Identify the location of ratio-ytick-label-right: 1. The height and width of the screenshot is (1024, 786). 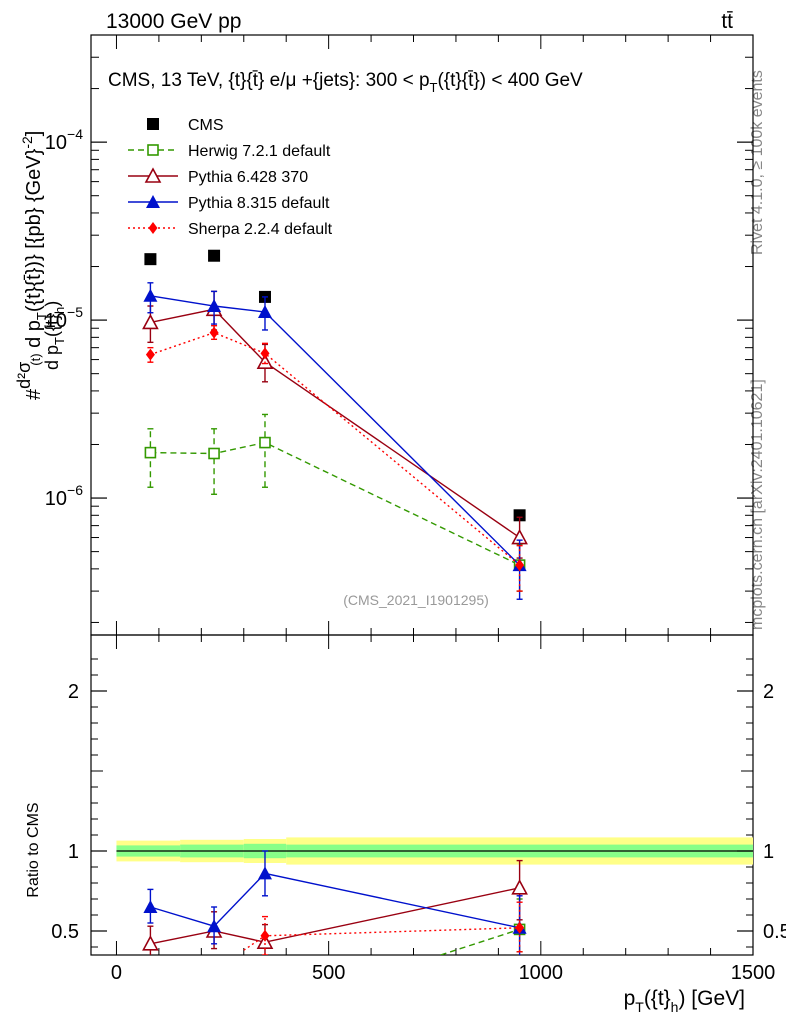
(768, 852).